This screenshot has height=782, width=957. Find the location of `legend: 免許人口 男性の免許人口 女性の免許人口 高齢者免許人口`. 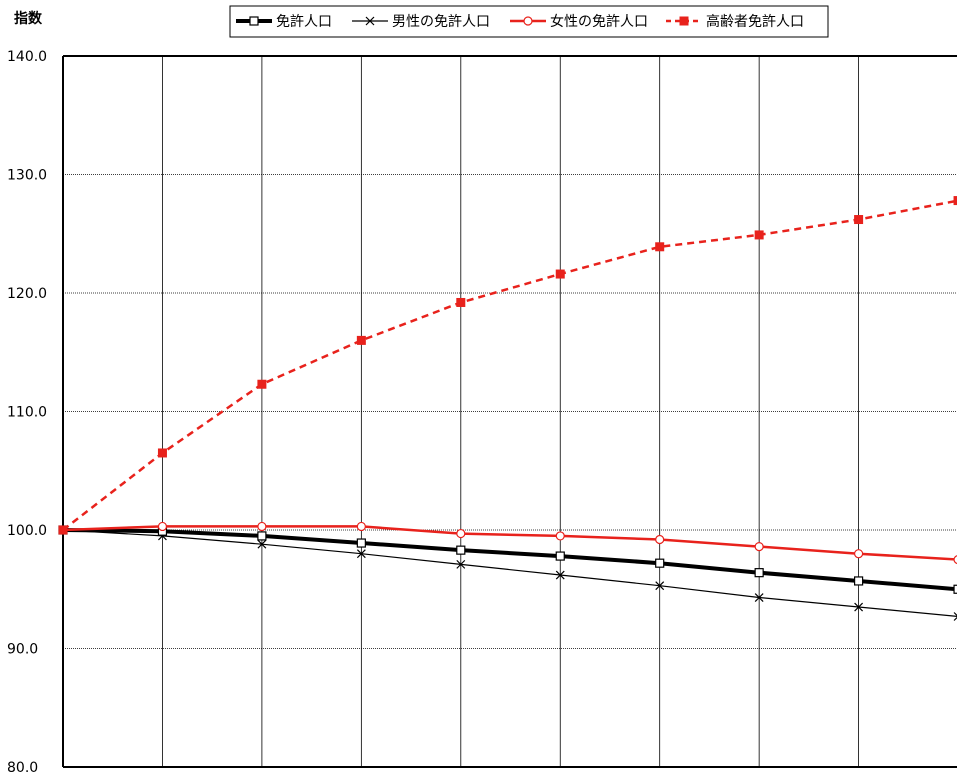

legend: 免許人口 男性の免許人口 女性の免許人口 高齢者免許人口 is located at coordinates (529, 21).